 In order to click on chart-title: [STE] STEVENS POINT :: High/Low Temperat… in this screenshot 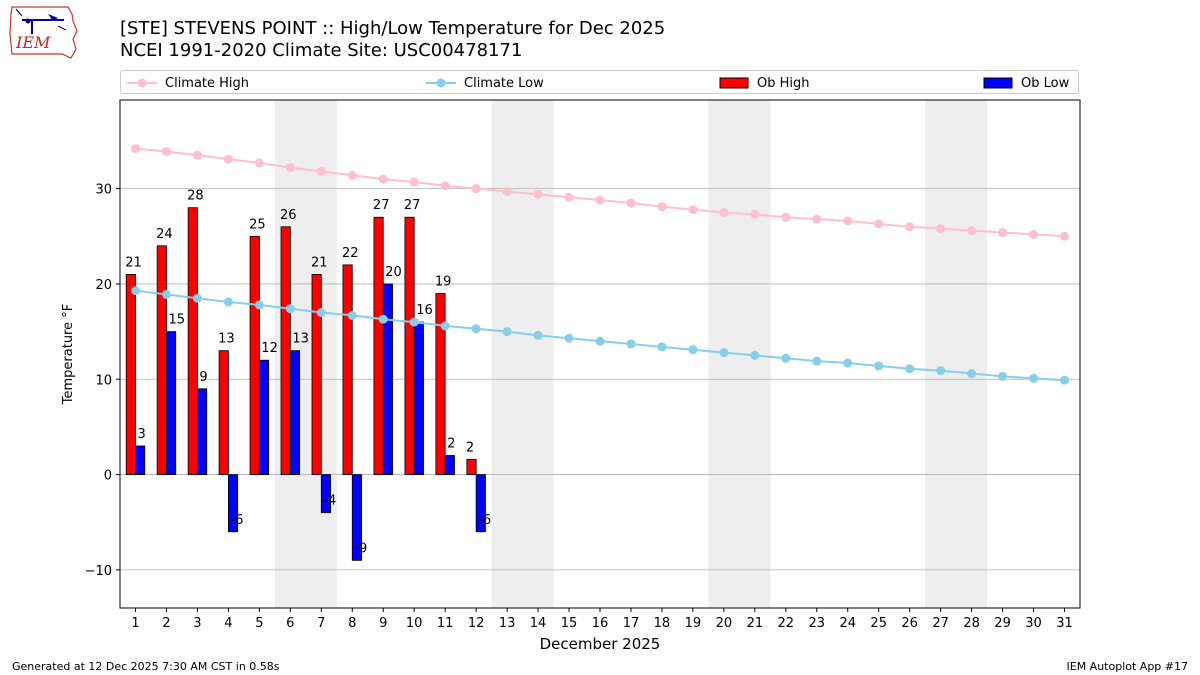, I will do `click(393, 28)`.